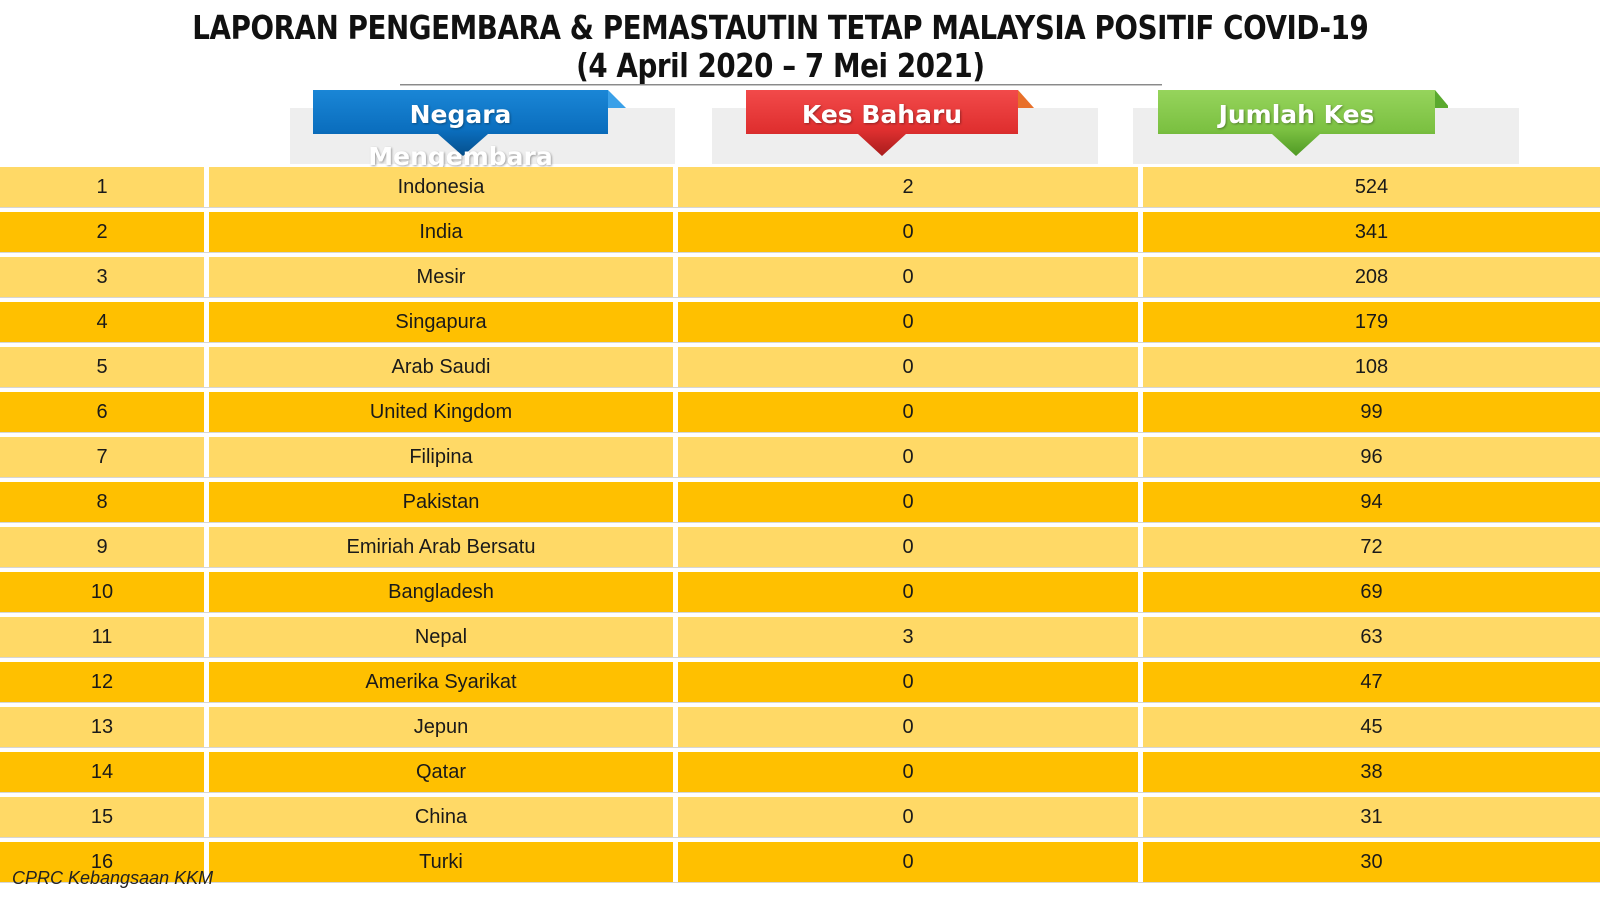 This screenshot has height=900, width=1600. Describe the element at coordinates (441, 277) in the screenshot. I see `country-cell: Mesir` at that location.